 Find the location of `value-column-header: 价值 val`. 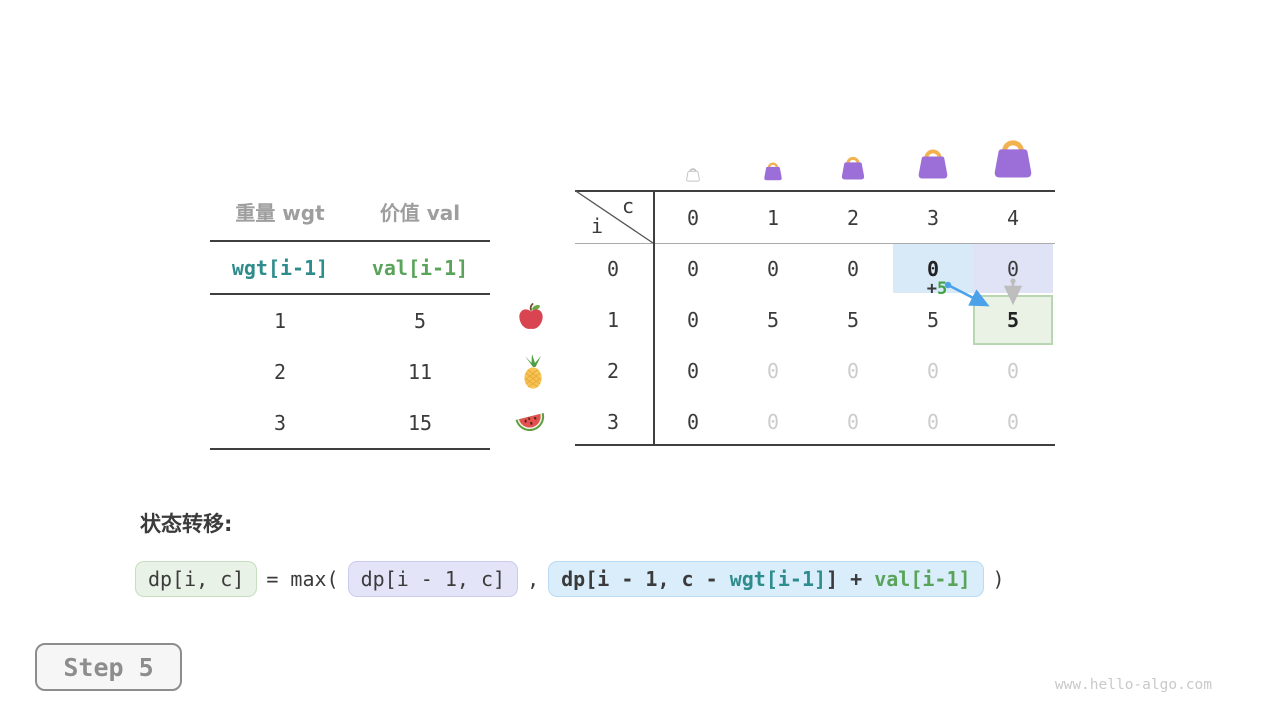

value-column-header: 价值 val is located at coordinates (420, 212).